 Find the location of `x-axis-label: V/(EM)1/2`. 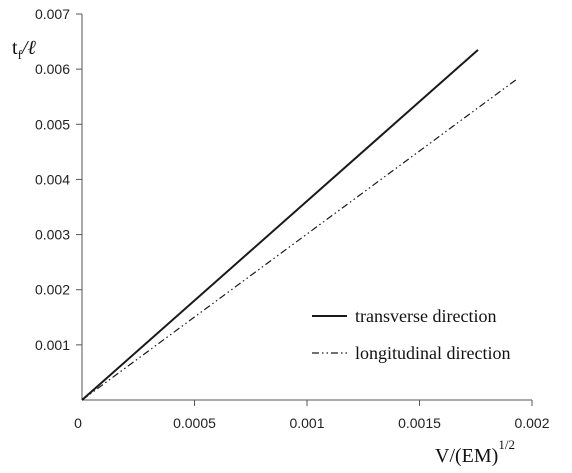

x-axis-label: V/(EM)1/2 is located at coordinates (475, 452).